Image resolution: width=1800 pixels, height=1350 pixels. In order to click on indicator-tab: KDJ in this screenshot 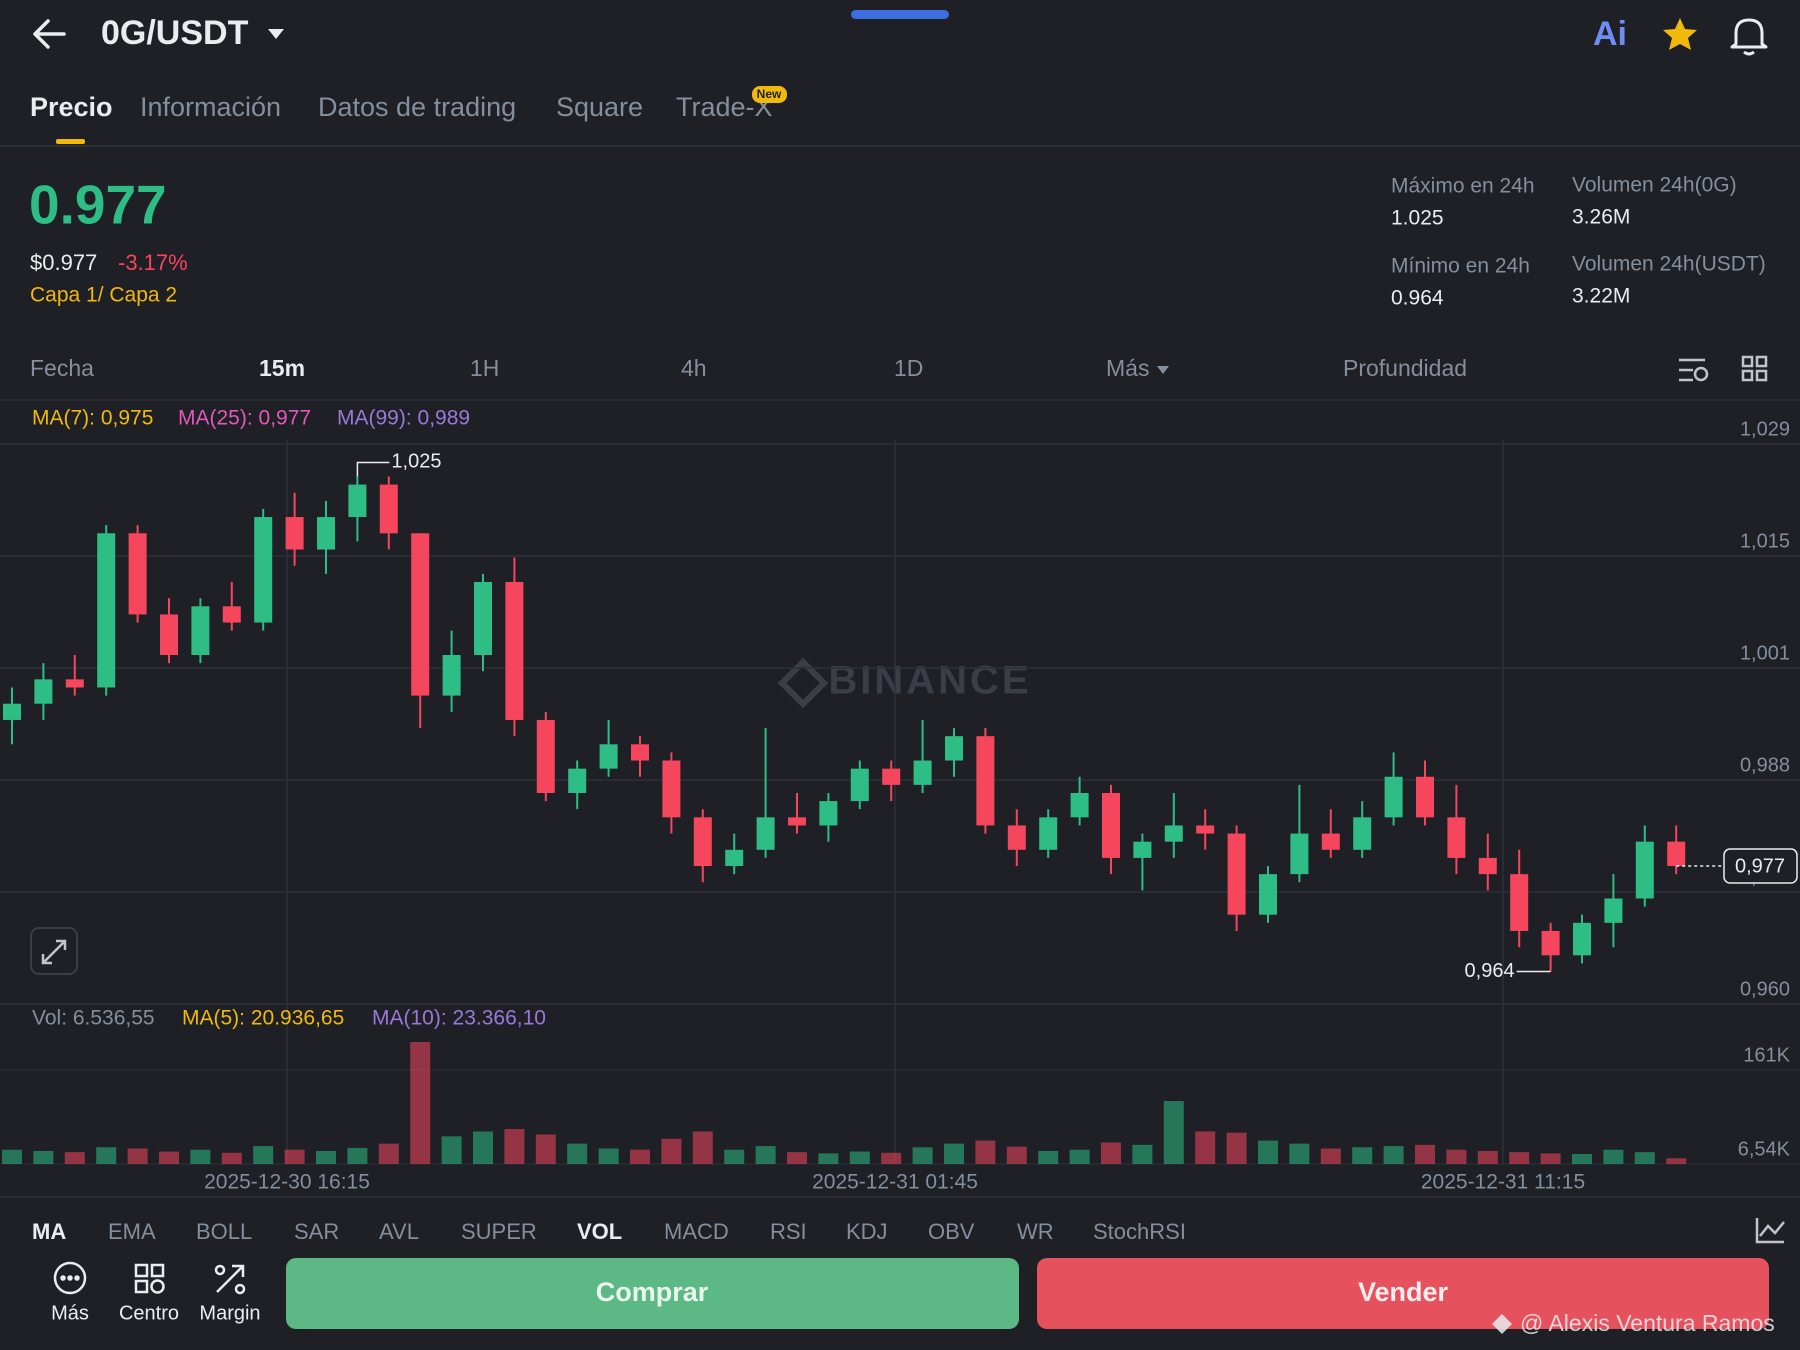, I will do `click(867, 1231)`.